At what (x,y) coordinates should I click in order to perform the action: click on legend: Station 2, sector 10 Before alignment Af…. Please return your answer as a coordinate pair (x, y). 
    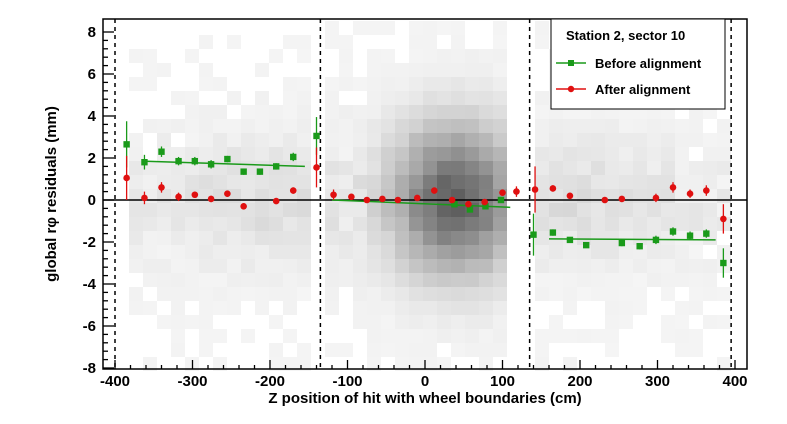
    Looking at the image, I should click on (638, 64).